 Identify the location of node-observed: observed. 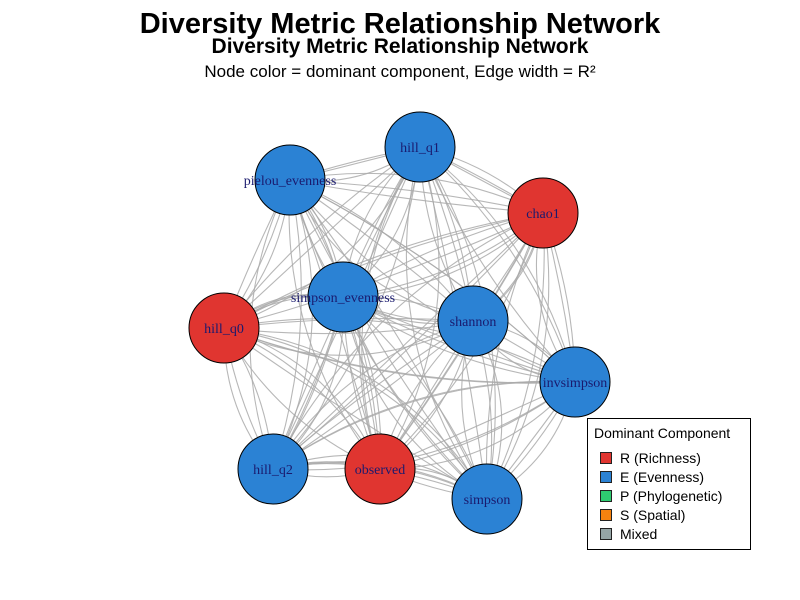
(380, 469).